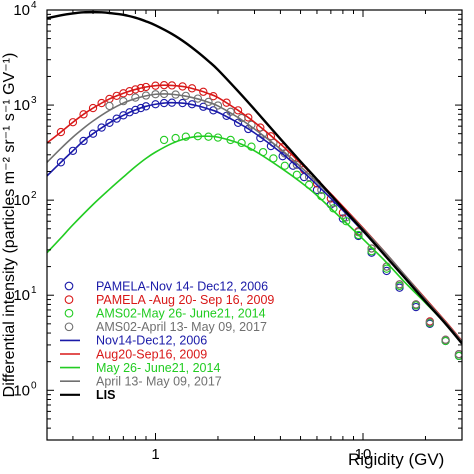  I want to click on x-axis-label: Rigidity (GV), so click(396, 459).